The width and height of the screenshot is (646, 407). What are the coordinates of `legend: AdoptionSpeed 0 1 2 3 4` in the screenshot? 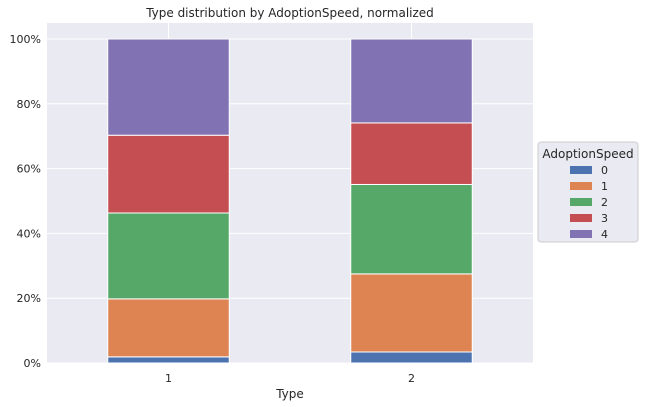 It's located at (588, 192).